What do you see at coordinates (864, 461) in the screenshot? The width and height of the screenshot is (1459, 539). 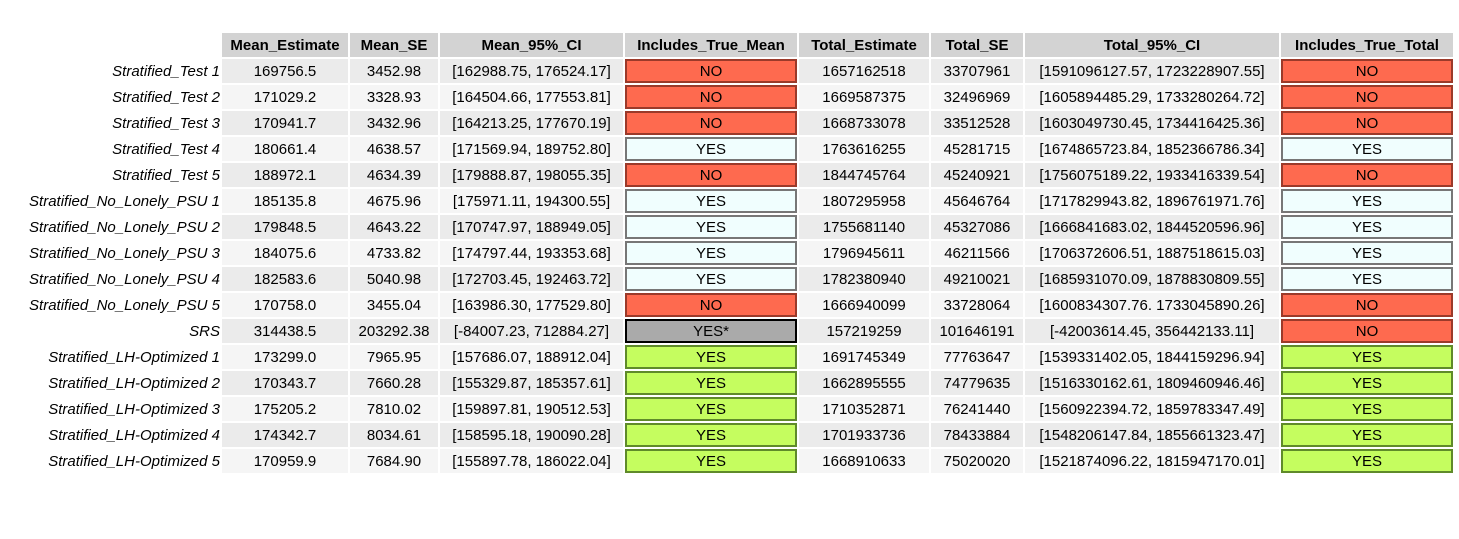 I see `total-estimate-cell: 1668910633` at bounding box center [864, 461].